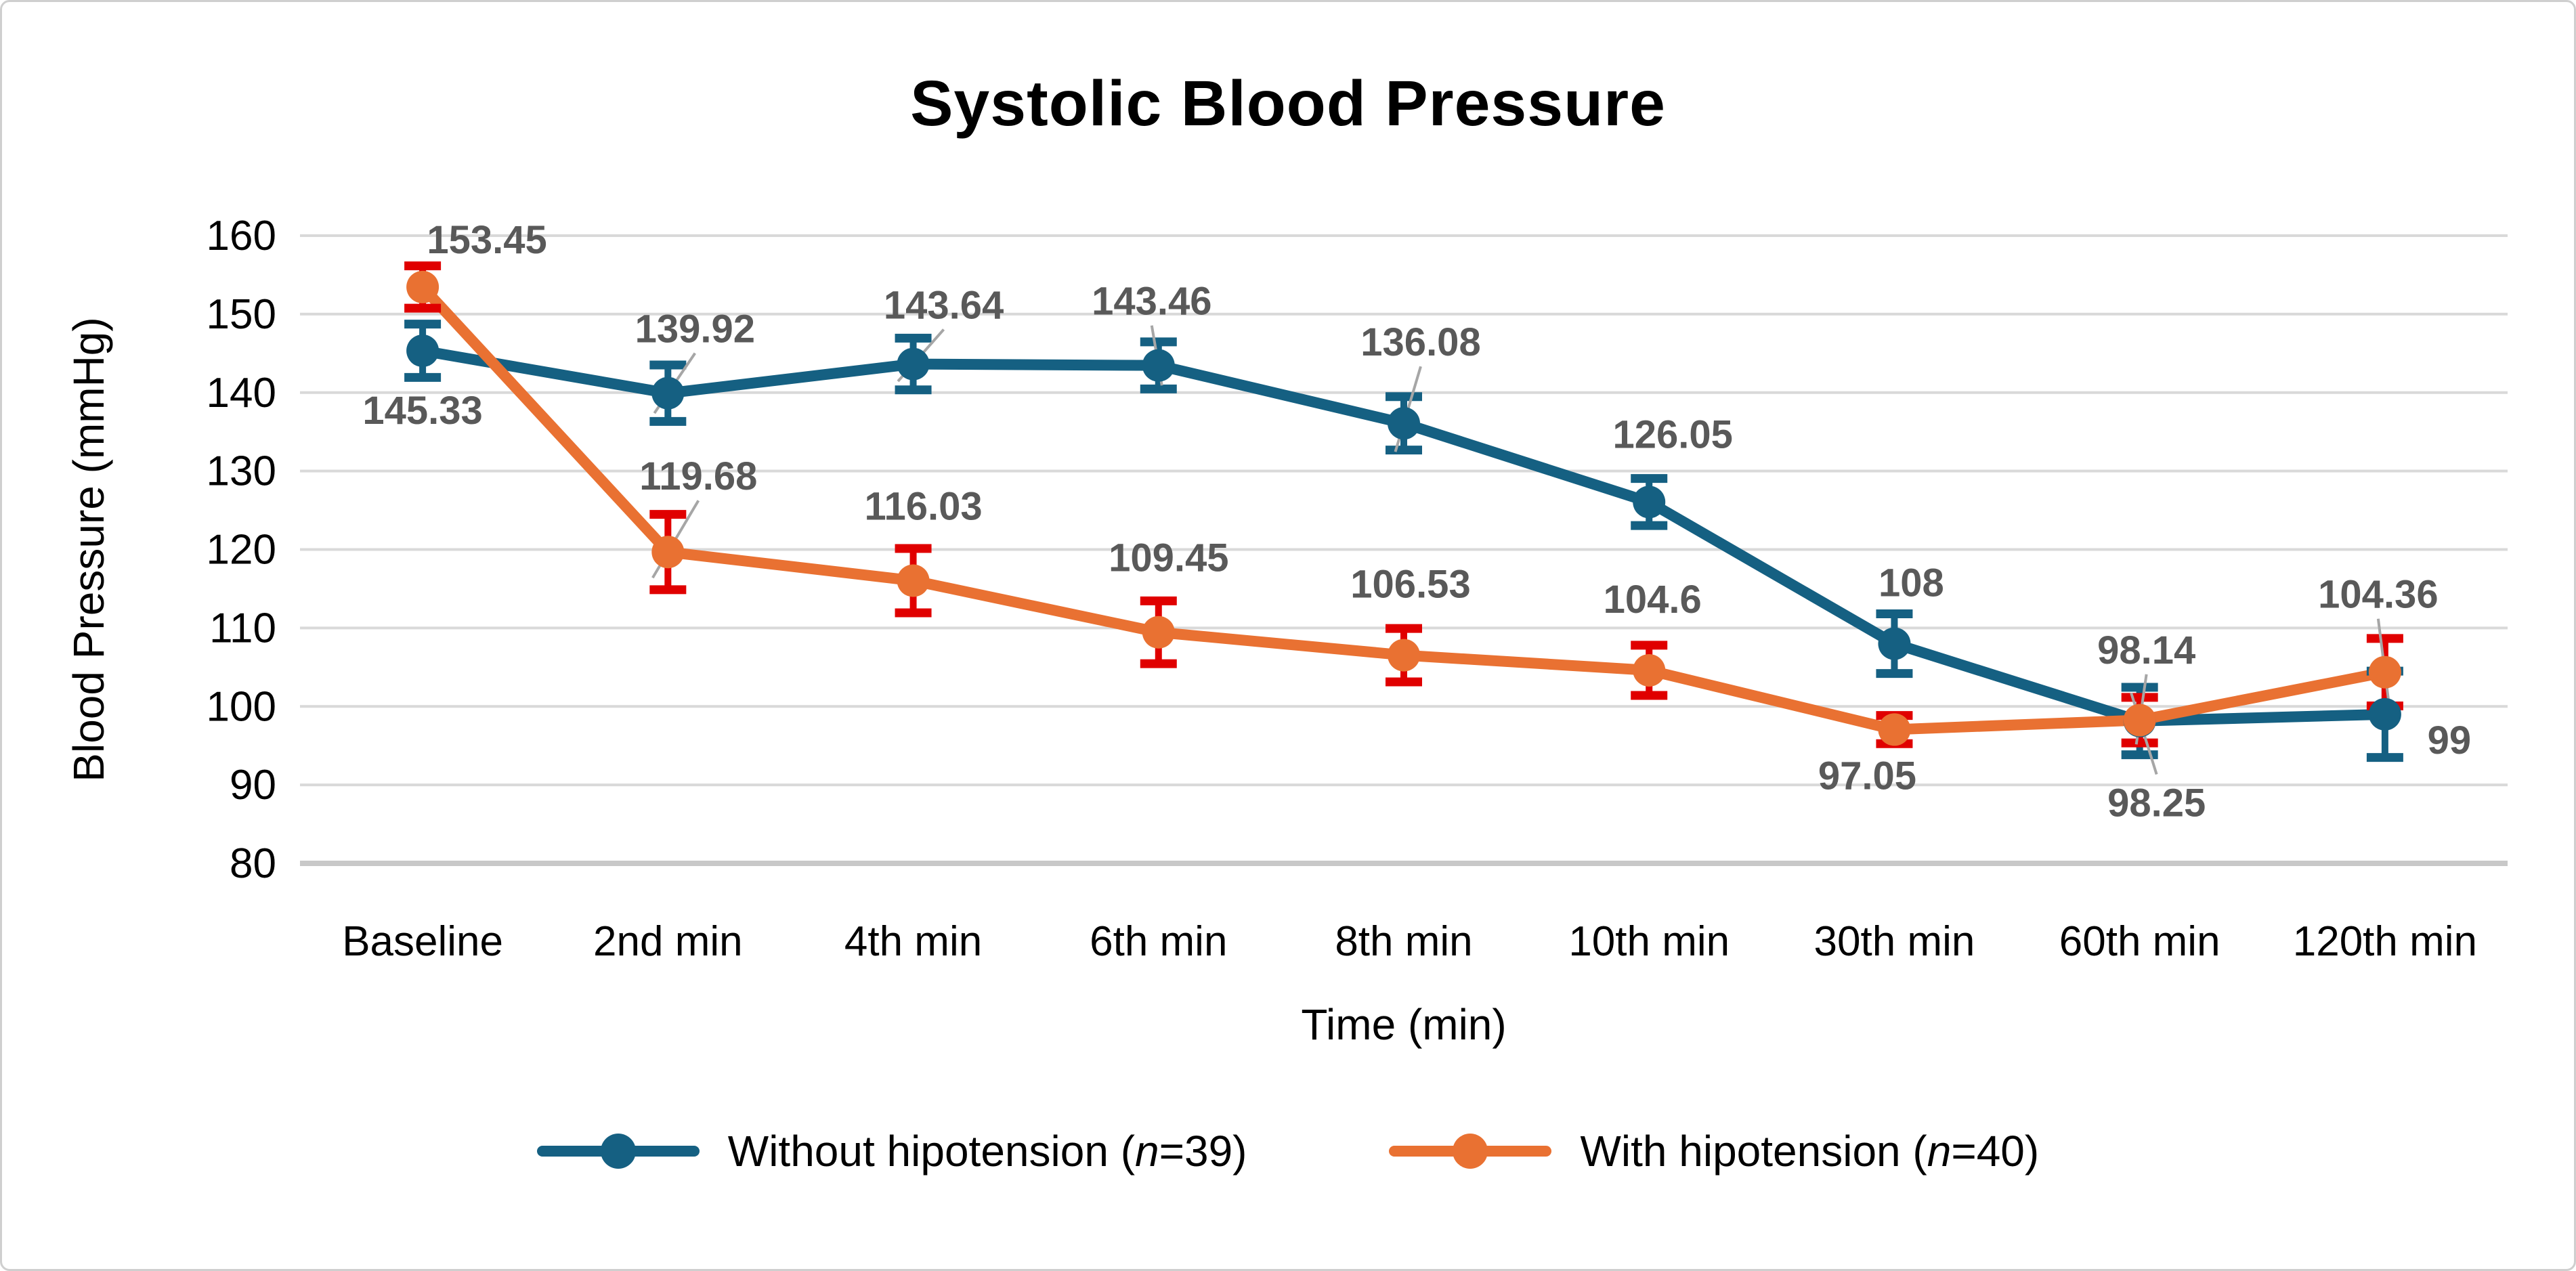  Describe the element at coordinates (618, 1151) in the screenshot. I see `legend-marker-without-hipotension-icon` at that location.